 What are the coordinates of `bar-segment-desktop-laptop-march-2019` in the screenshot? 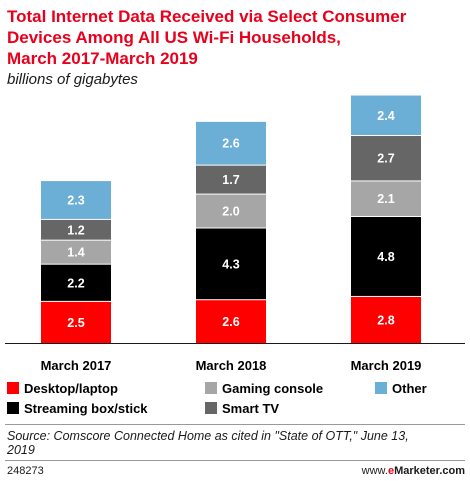 It's located at (386, 319).